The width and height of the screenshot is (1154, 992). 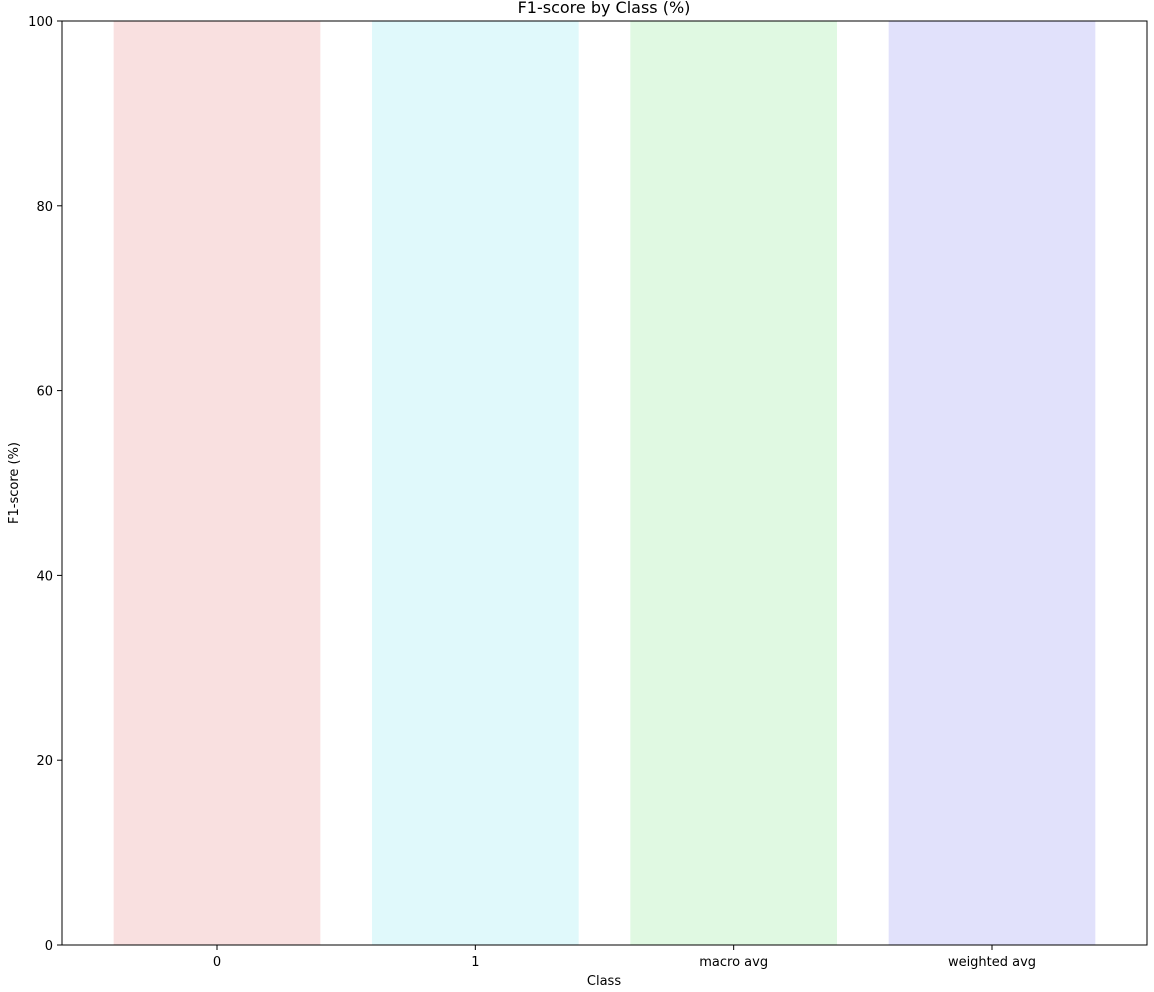 What do you see at coordinates (40, 22) in the screenshot?
I see `y-tick-label: 100` at bounding box center [40, 22].